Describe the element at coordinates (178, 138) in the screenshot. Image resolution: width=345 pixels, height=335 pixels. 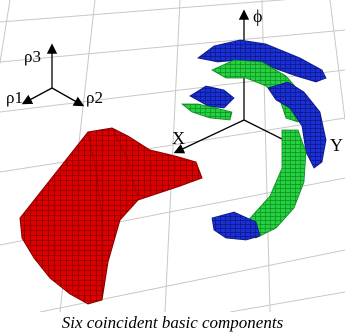
I see `x-axis-label: X` at that location.